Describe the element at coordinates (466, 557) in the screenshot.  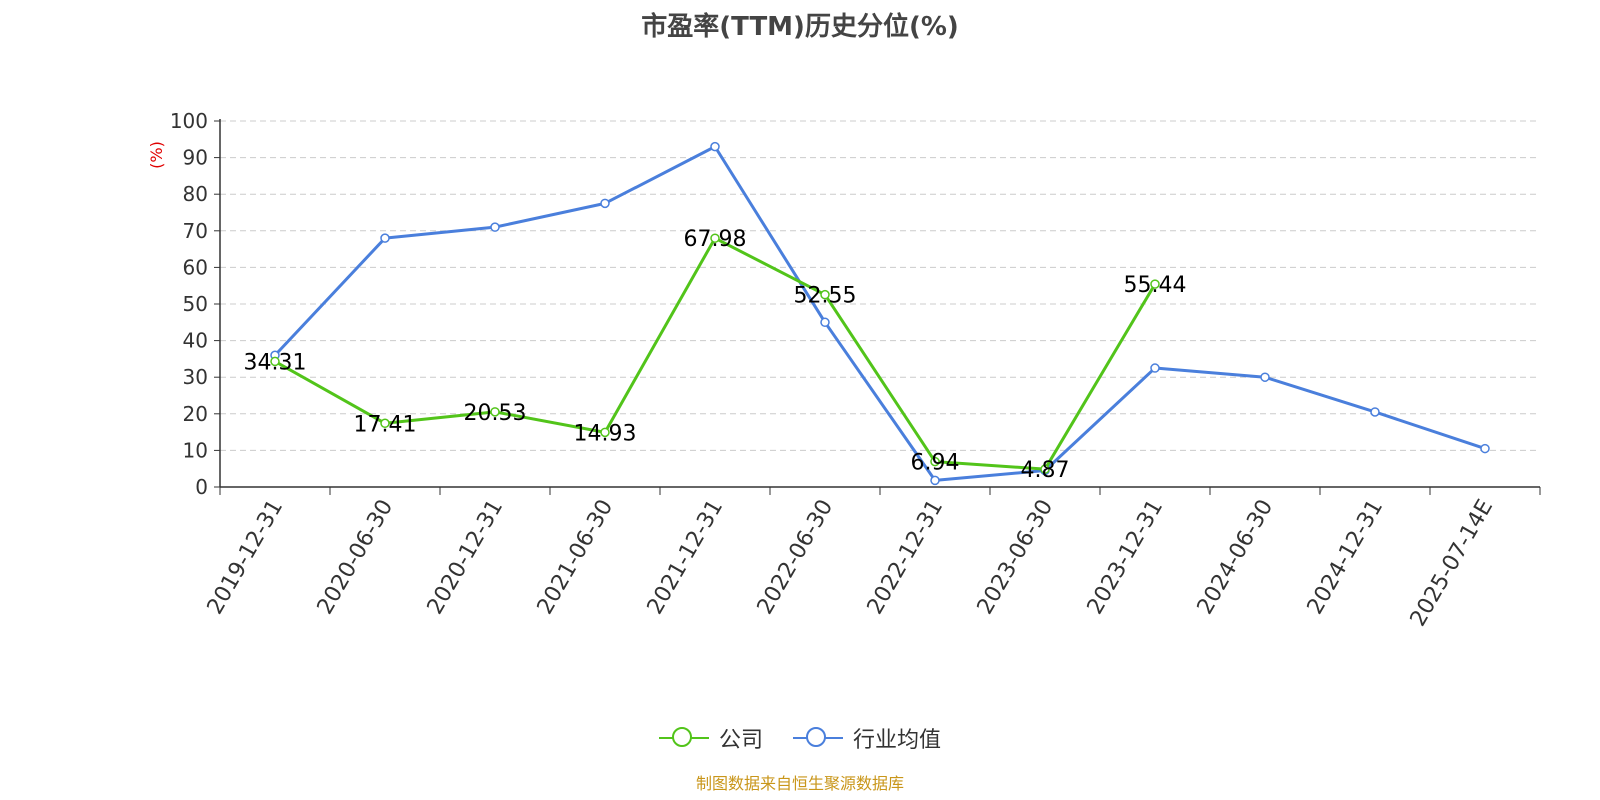
I see `x-tick-label: 2020-12-31` at that location.